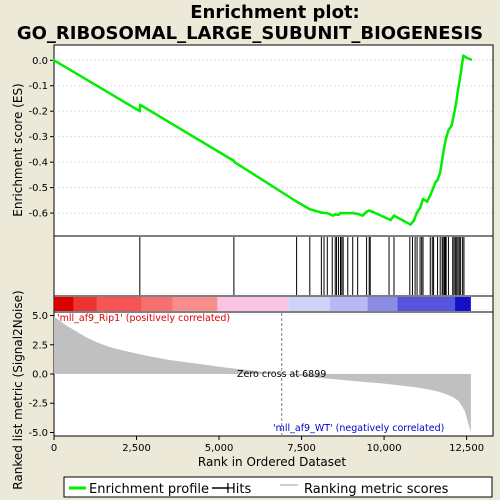  What do you see at coordinates (272, 462) in the screenshot?
I see `x-axis-label: Rank in Ordered Dataset` at bounding box center [272, 462].